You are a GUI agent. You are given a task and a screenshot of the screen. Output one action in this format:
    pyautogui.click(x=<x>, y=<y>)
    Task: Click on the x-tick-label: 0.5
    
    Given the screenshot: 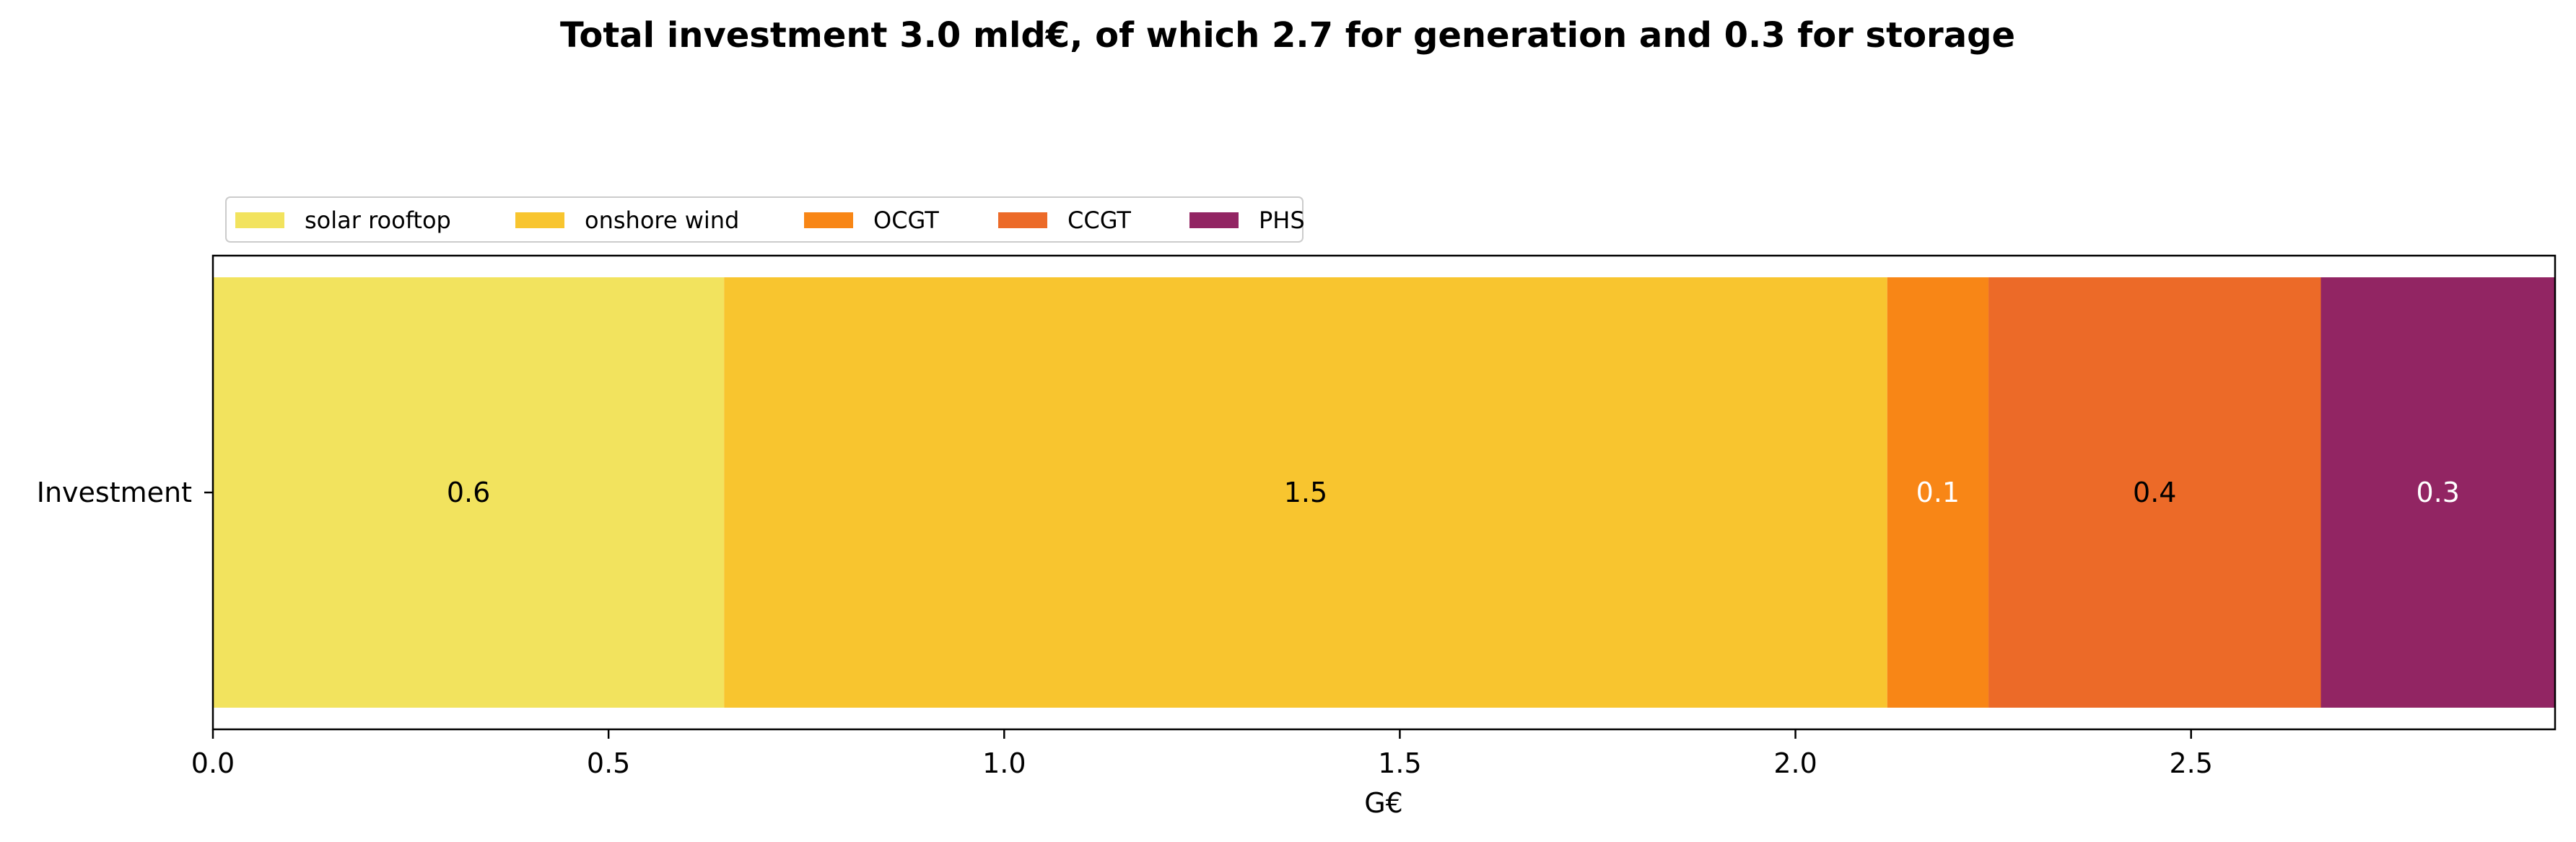 What is the action you would take?
    pyautogui.click(x=608, y=763)
    